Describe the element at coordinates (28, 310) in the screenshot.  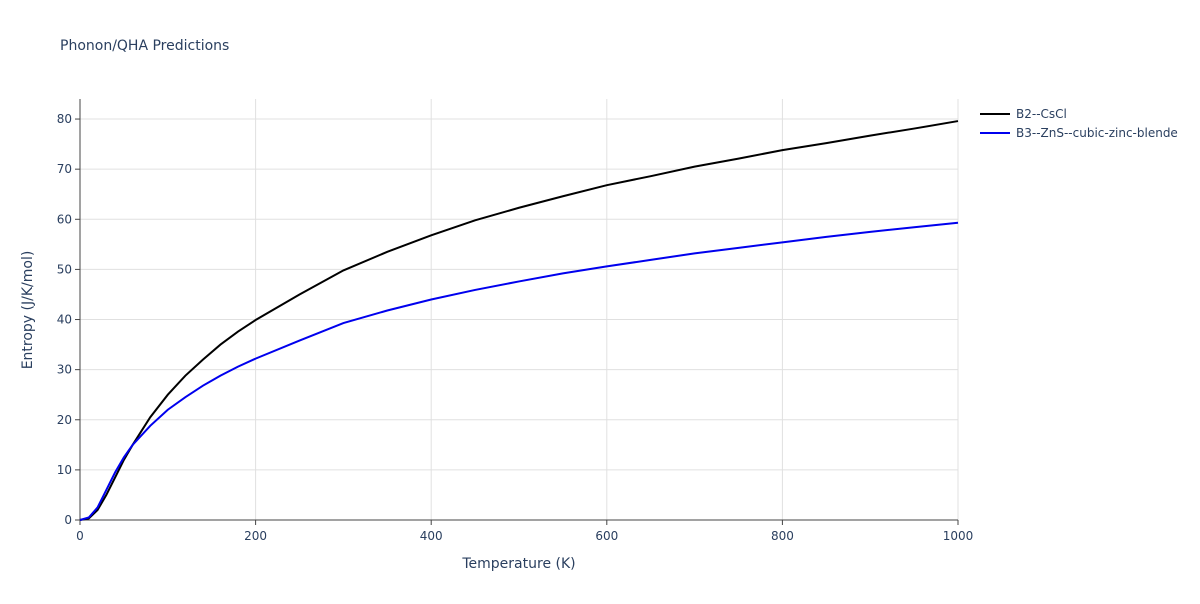
I see `y-axis-title: Entropy (J/K/mol)` at that location.